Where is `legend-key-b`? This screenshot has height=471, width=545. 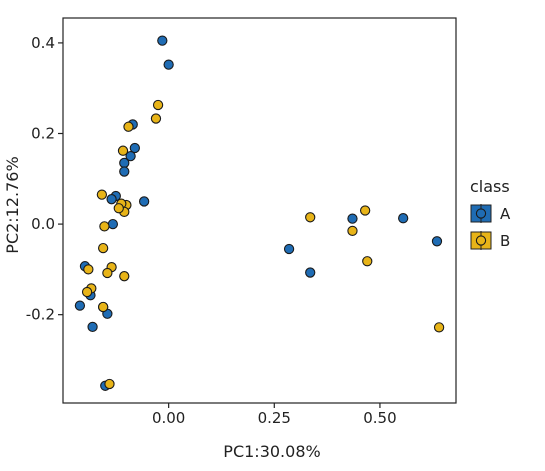 legend-key-b is located at coordinates (481, 240).